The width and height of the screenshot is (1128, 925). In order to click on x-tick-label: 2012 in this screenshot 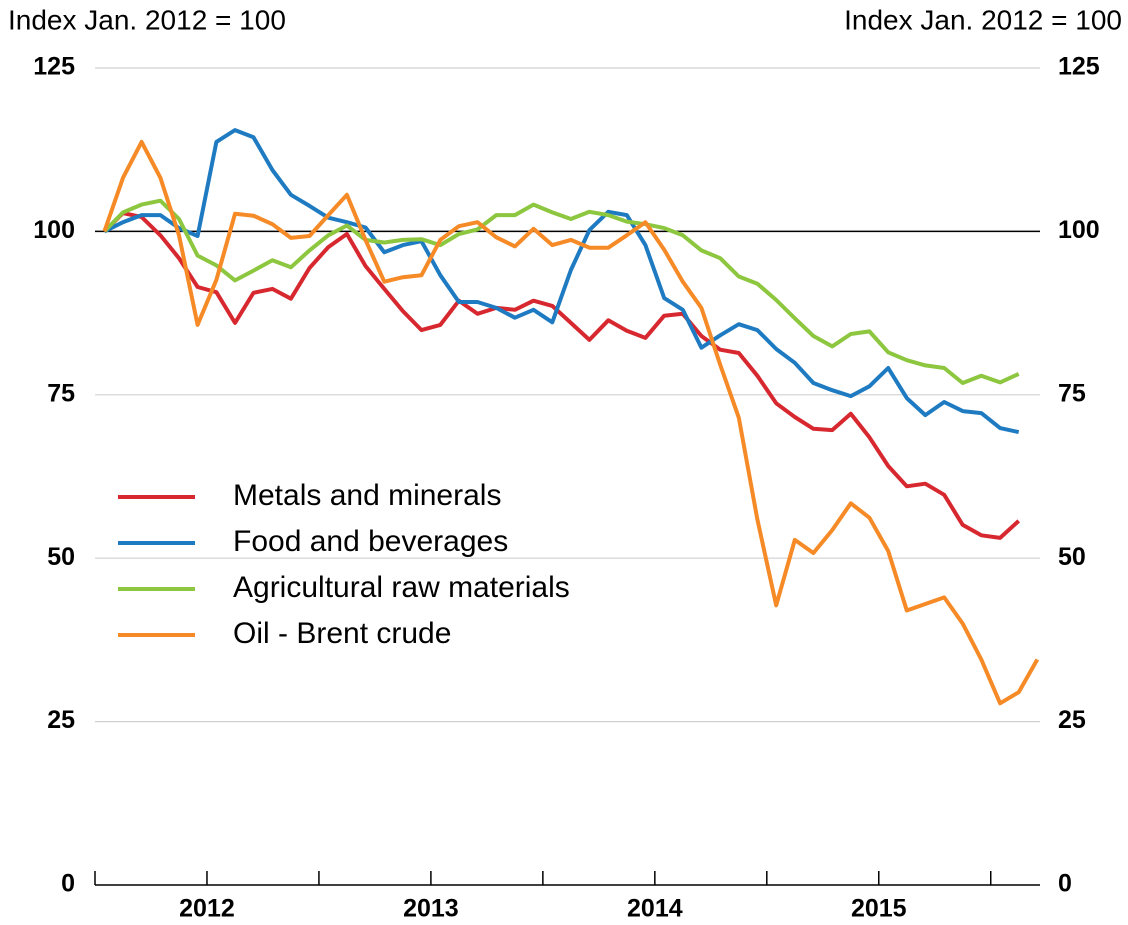, I will do `click(207, 909)`.